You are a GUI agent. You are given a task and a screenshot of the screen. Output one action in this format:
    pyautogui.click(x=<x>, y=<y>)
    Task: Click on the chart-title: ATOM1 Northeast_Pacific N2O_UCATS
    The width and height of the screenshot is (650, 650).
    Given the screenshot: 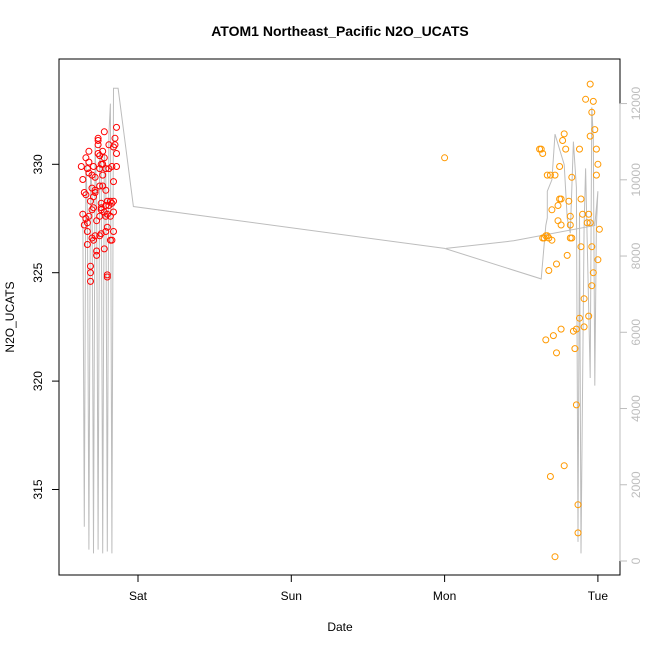 What is the action you would take?
    pyautogui.click(x=340, y=31)
    